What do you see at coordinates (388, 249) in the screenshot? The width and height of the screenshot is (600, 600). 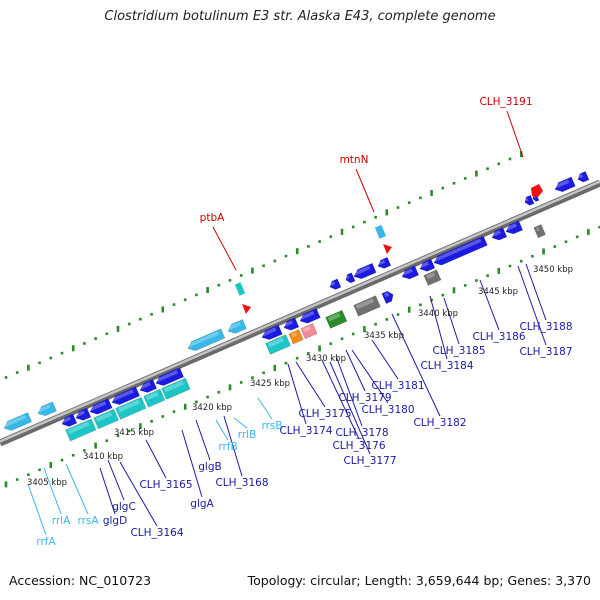 I see `red-markers` at bounding box center [388, 249].